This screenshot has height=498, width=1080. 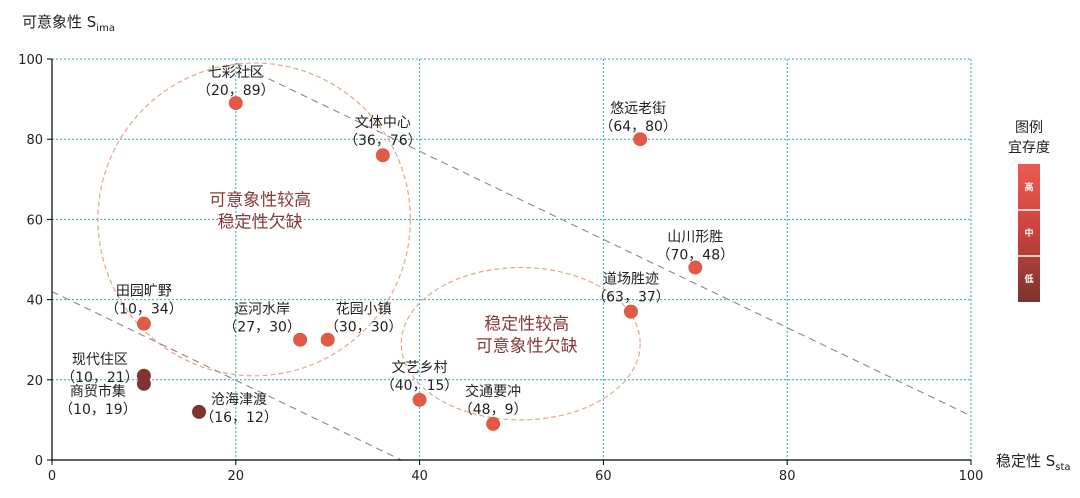 I want to click on legend-level-label: 中, so click(x=1028, y=233).